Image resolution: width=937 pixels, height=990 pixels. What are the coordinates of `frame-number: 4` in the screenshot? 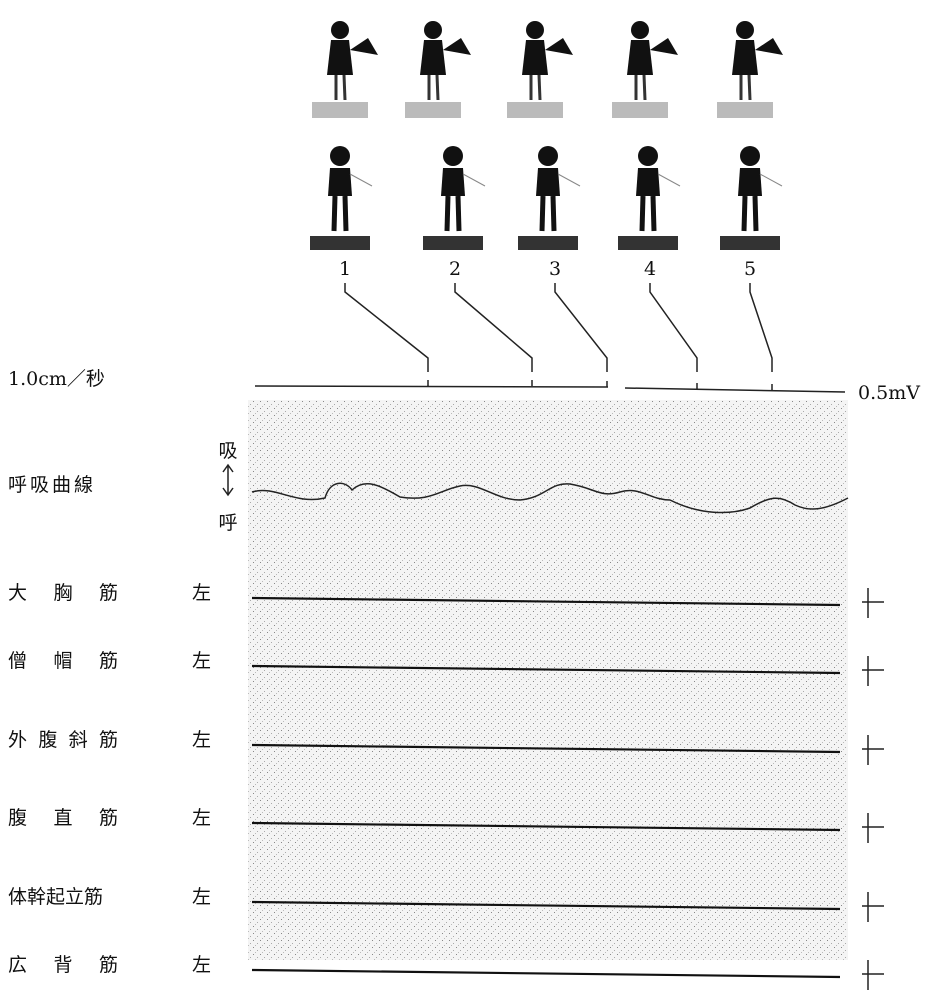 It's located at (650, 269).